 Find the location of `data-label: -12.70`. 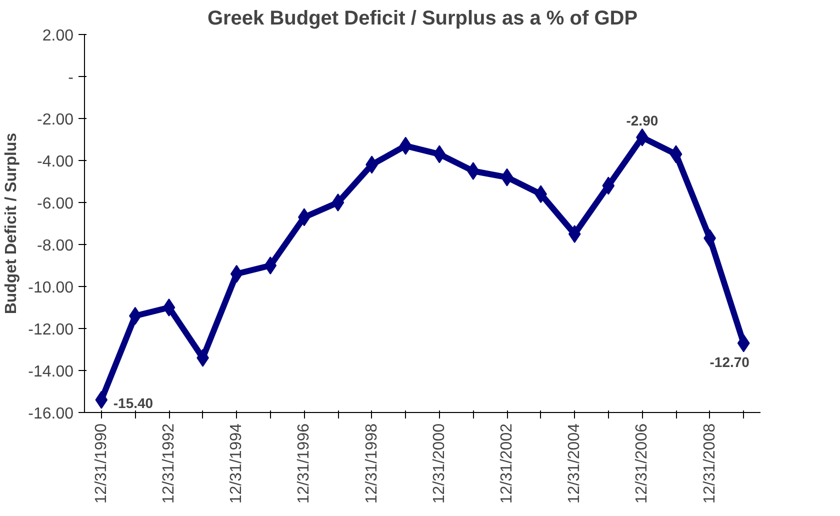

data-label: -12.70 is located at coordinates (730, 362).